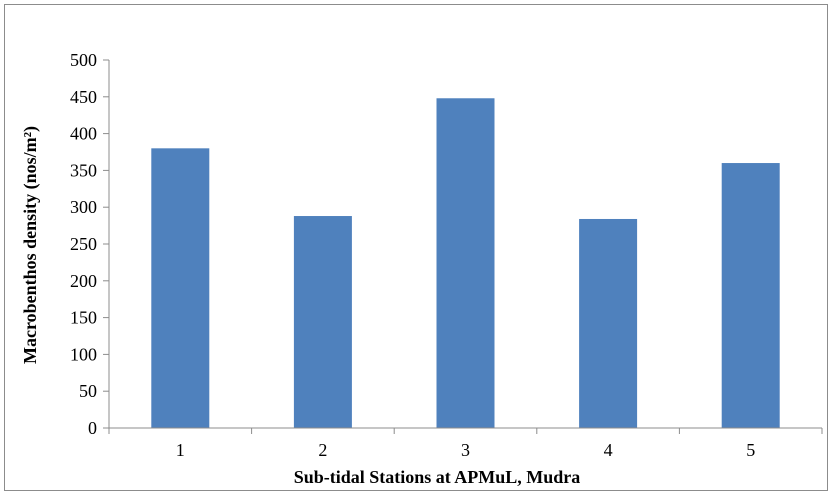  I want to click on y-tick-label: 0, so click(92, 428).